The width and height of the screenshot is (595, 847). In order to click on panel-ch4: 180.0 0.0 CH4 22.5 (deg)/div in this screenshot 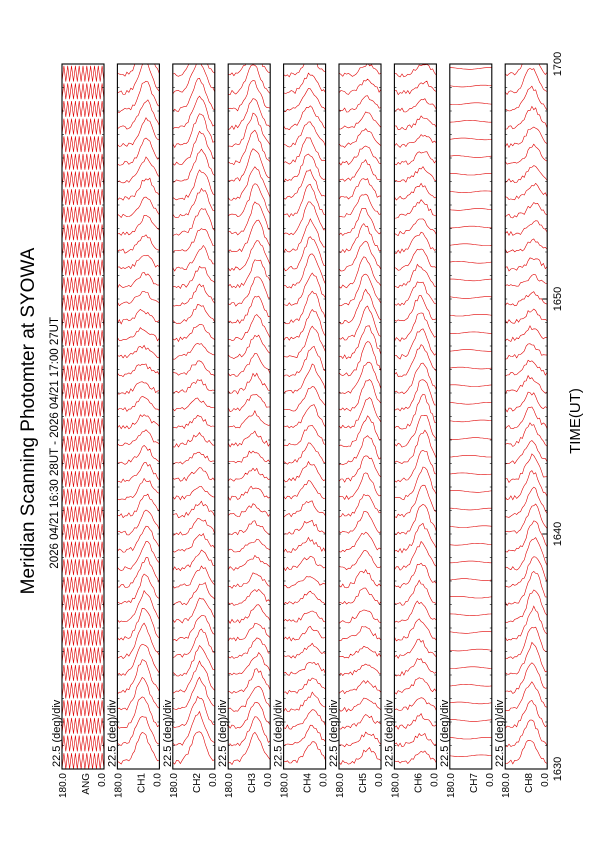, I will do `click(301, 430)`.